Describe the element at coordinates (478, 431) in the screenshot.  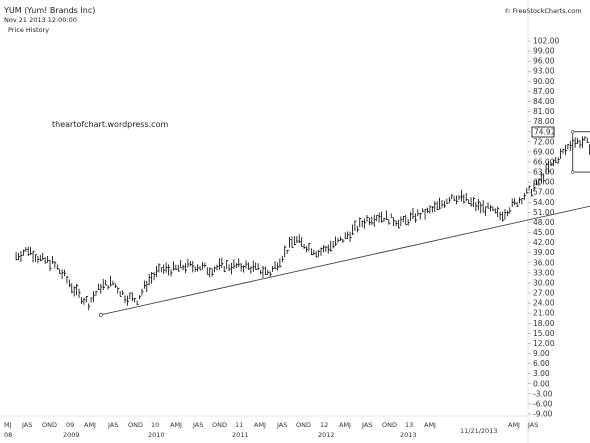
I see `cursor-date-label: 11/21/2013` at that location.